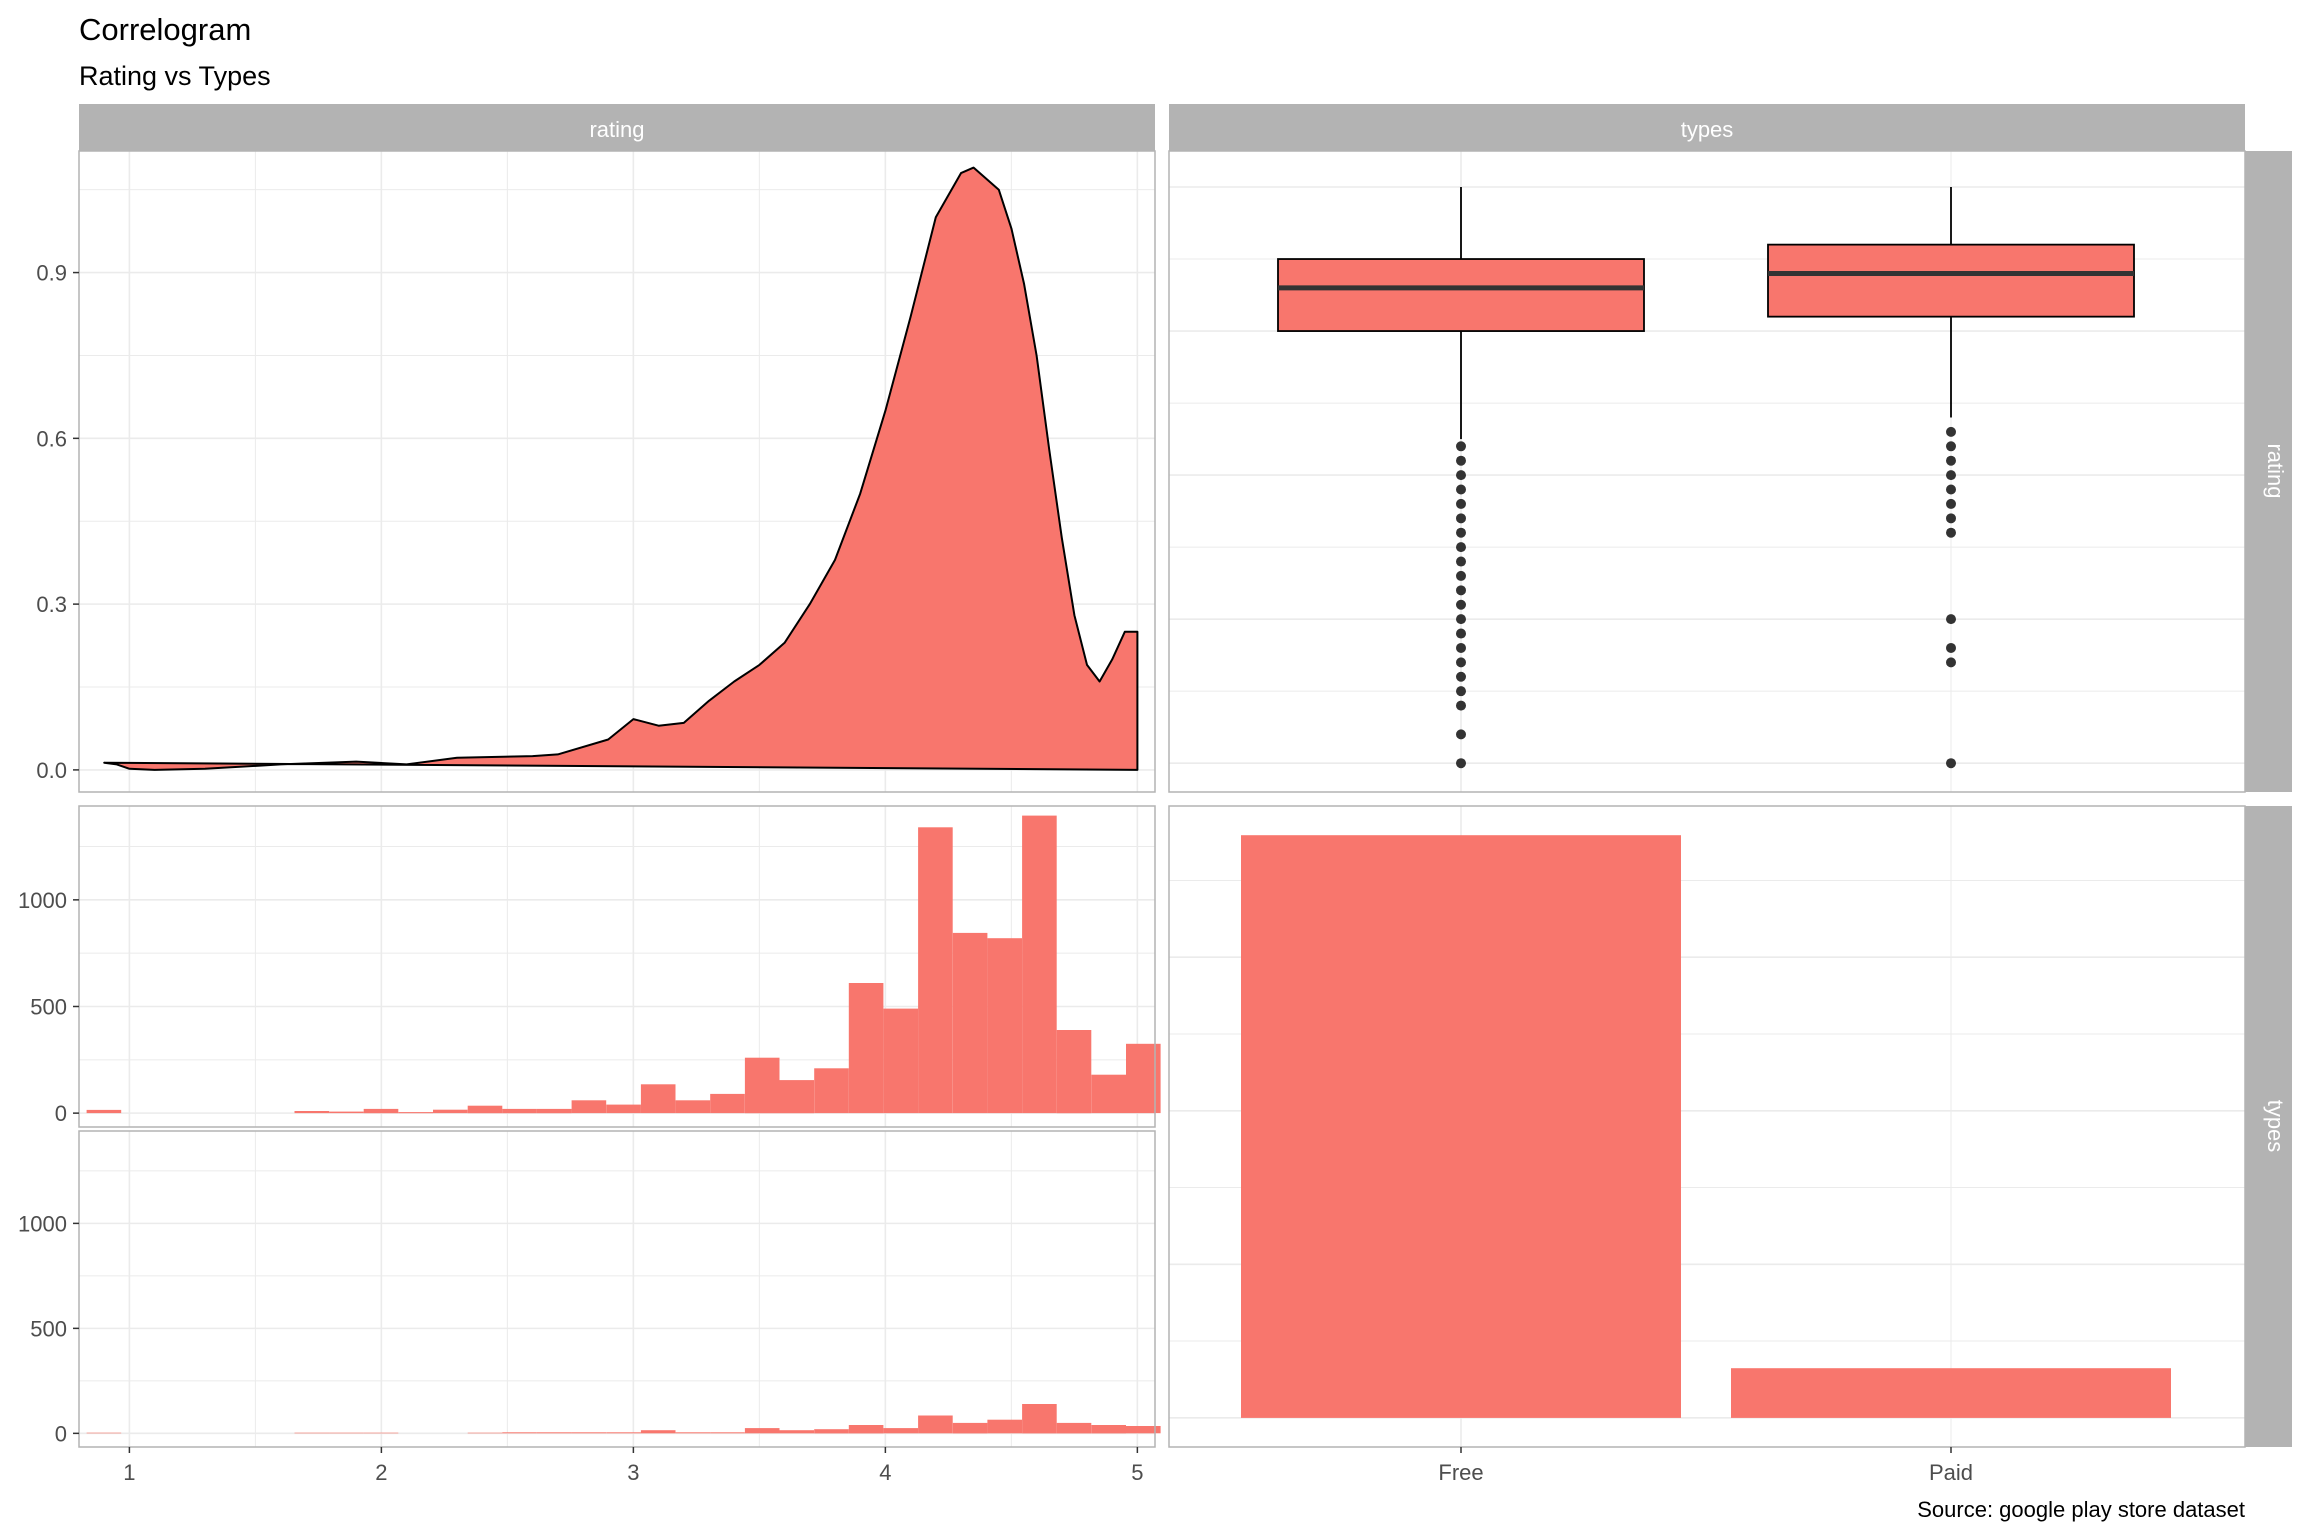 The width and height of the screenshot is (2304, 1536). What do you see at coordinates (1951, 280) in the screenshot?
I see `box-body` at bounding box center [1951, 280].